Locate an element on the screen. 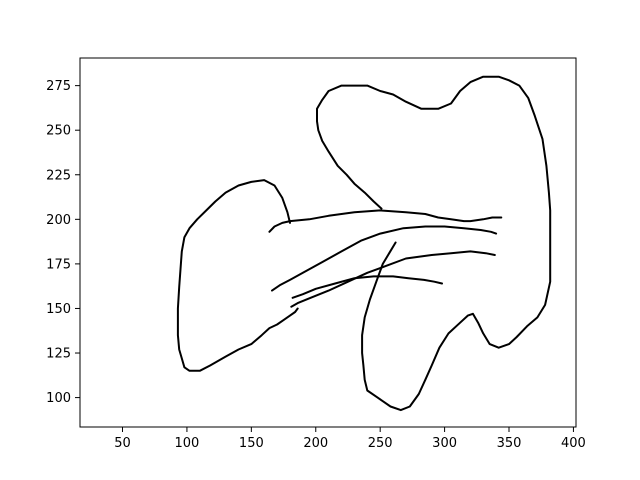 Image resolution: width=640 pixels, height=480 pixels. y-axis: 100 125 150 175 200 225 250 275 is located at coordinates (63, 242).